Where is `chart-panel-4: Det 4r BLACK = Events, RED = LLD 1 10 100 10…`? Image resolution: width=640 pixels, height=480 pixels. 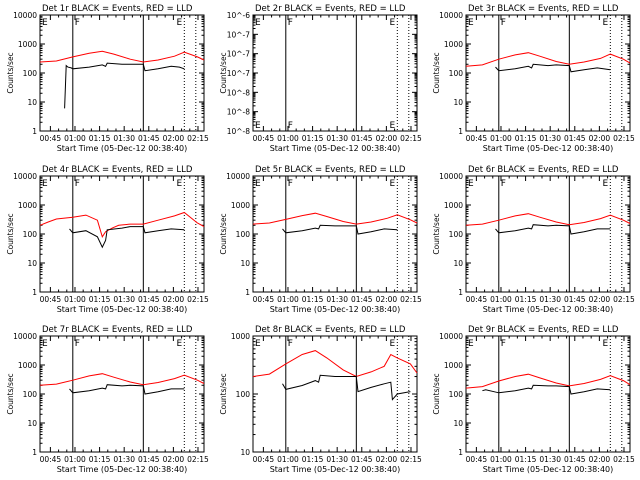
chart-panel-4: Det 4r BLACK = Events, RED = LLD 1 10 100 10… is located at coordinates (107, 239).